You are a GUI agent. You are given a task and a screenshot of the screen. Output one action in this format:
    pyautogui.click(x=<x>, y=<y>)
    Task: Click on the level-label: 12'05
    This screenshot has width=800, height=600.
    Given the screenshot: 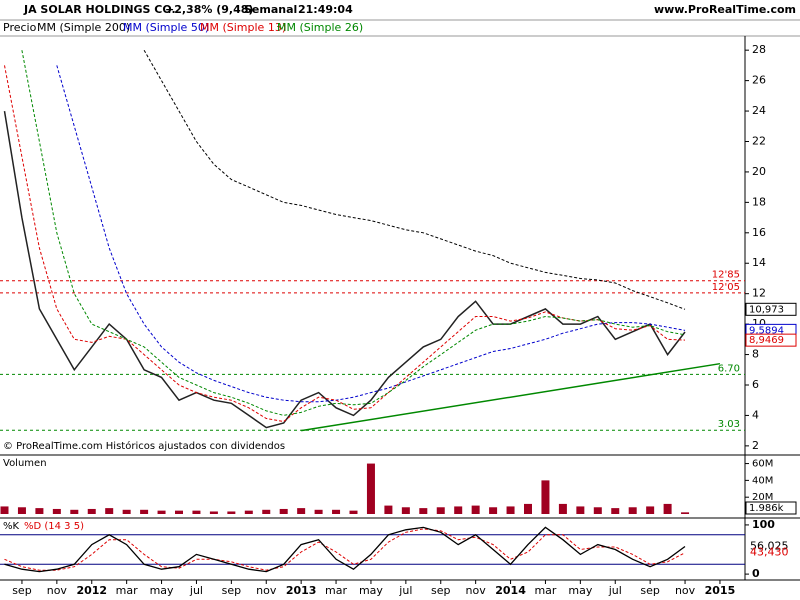 What is the action you would take?
    pyautogui.click(x=726, y=287)
    